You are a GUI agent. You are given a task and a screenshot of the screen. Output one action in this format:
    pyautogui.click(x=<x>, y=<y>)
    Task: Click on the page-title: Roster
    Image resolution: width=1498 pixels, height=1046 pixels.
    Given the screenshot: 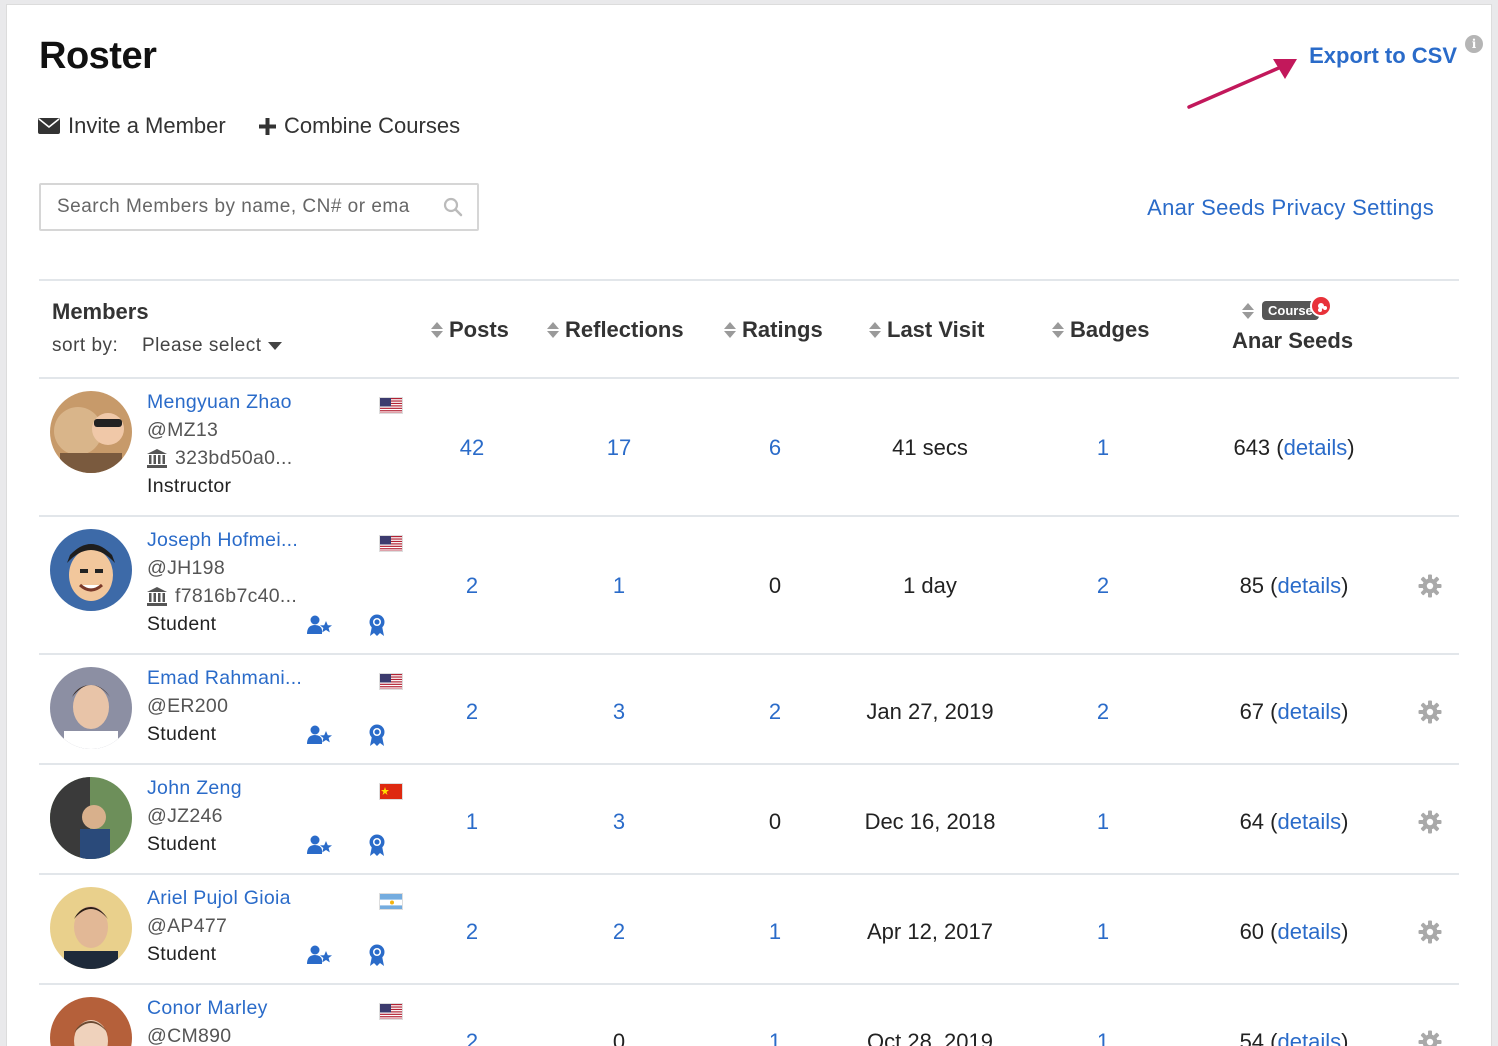 What is the action you would take?
    pyautogui.click(x=98, y=56)
    